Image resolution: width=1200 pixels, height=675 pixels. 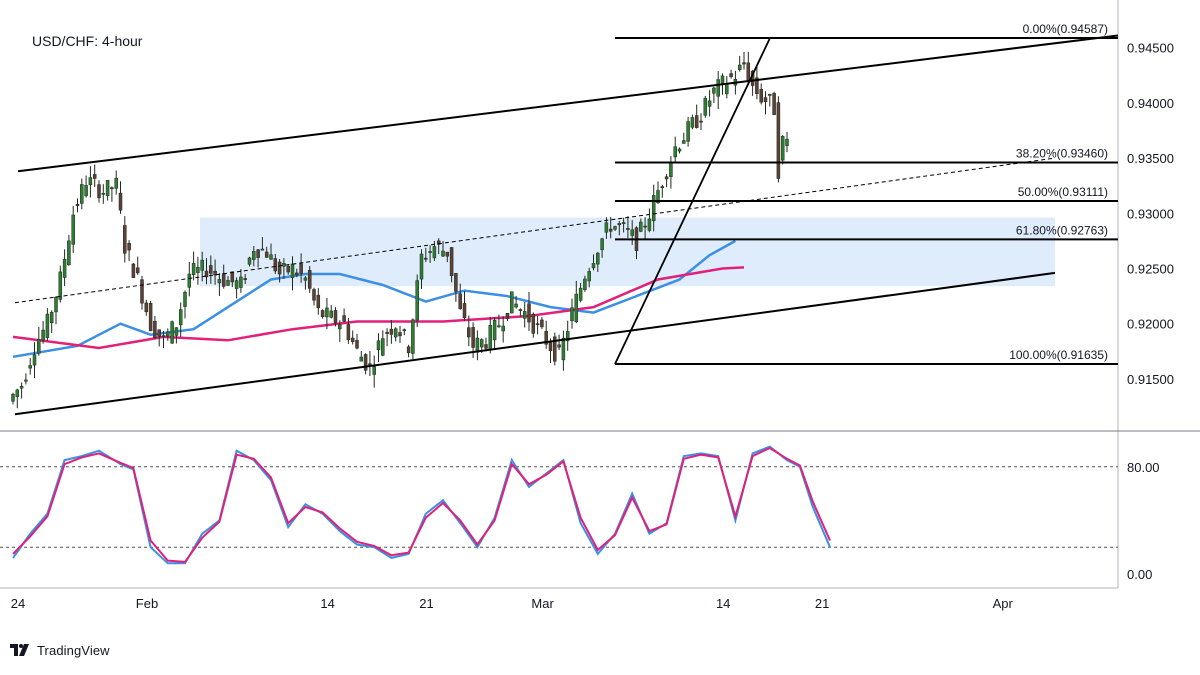 What do you see at coordinates (1062, 230) in the screenshot?
I see `fib-level-label: 61.80%(0.92763)` at bounding box center [1062, 230].